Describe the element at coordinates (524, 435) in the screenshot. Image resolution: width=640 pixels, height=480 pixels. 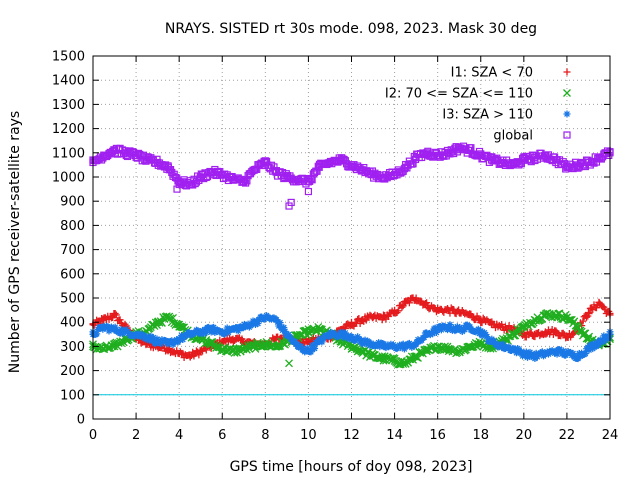
I see `x-tick-label: 20` at that location.